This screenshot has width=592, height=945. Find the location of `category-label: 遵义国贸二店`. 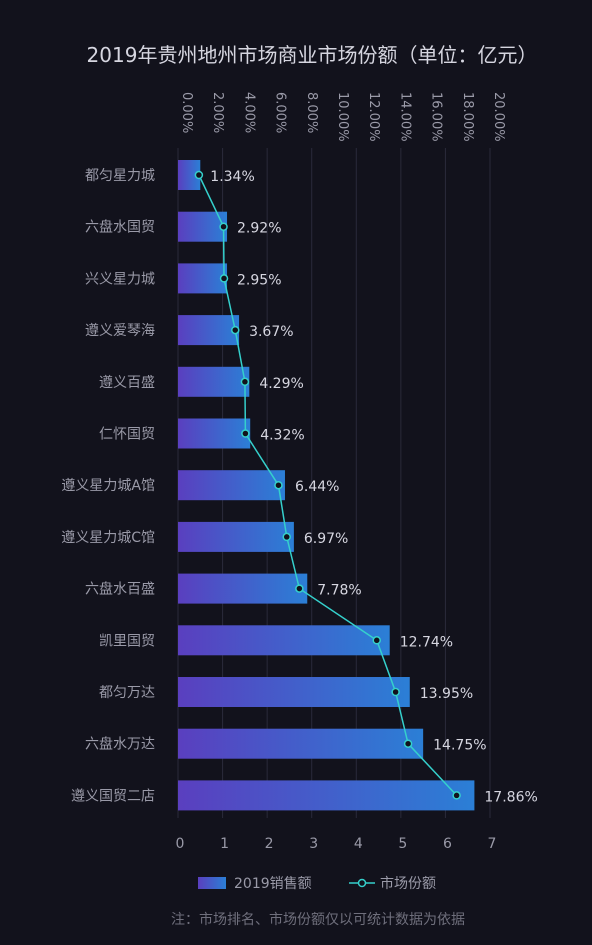

category-label: 遵义国贸二店 is located at coordinates (113, 795).